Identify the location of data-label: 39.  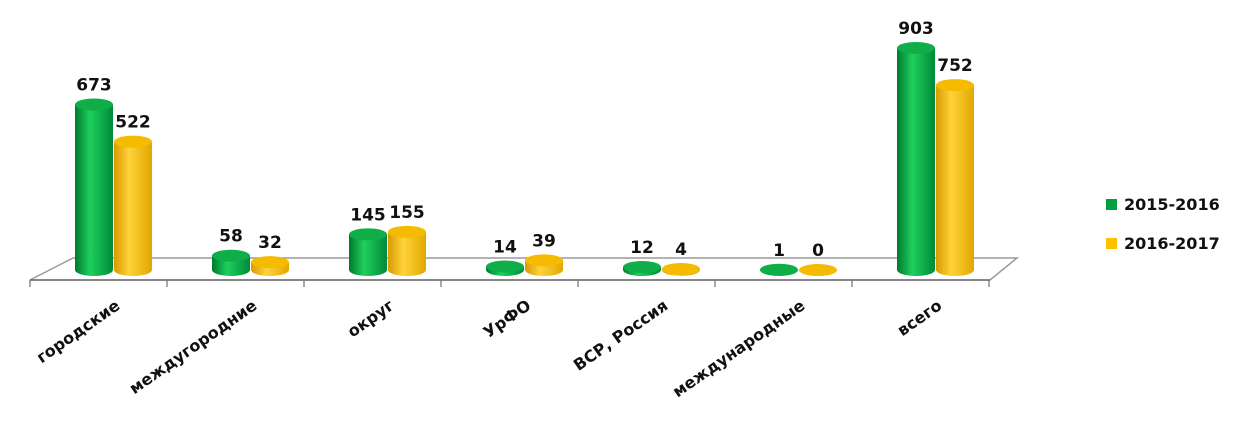
(544, 241).